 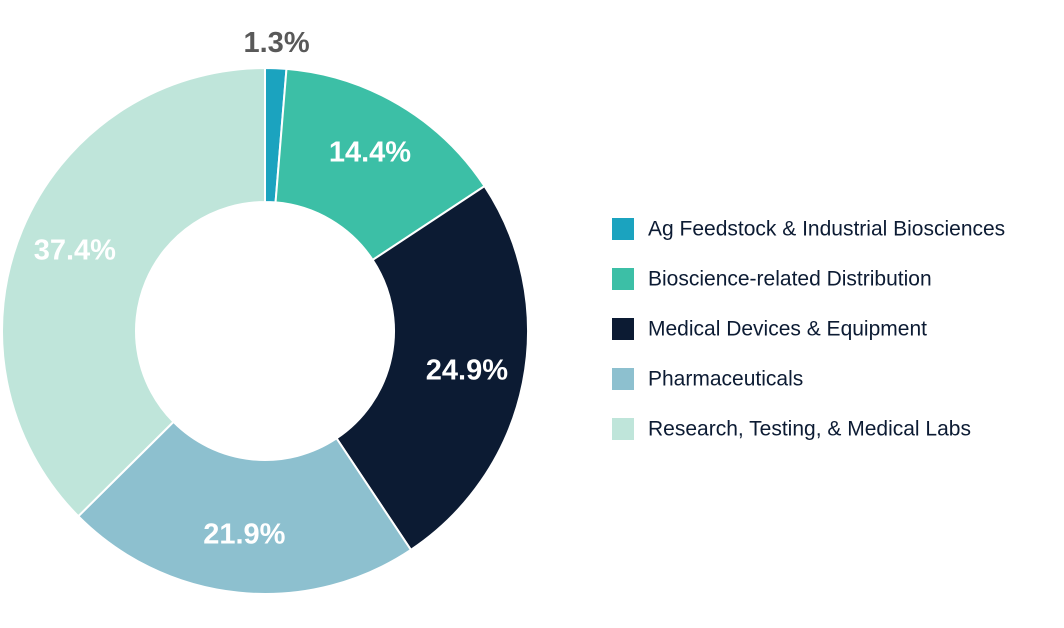 I want to click on data-label-pharmaceuticals: 21.9%, so click(x=244, y=535).